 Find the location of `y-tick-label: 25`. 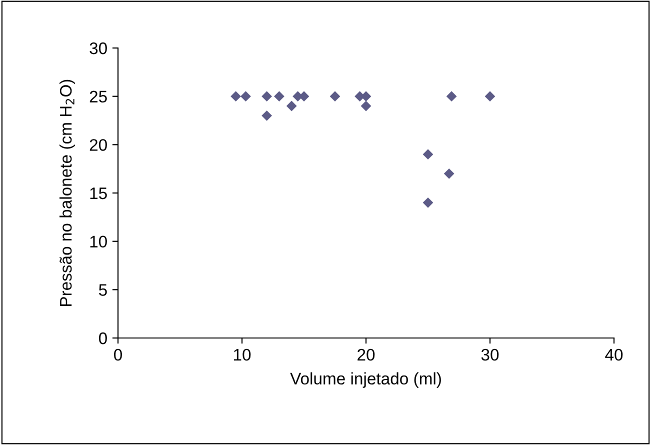

y-tick-label: 25 is located at coordinates (98, 96).